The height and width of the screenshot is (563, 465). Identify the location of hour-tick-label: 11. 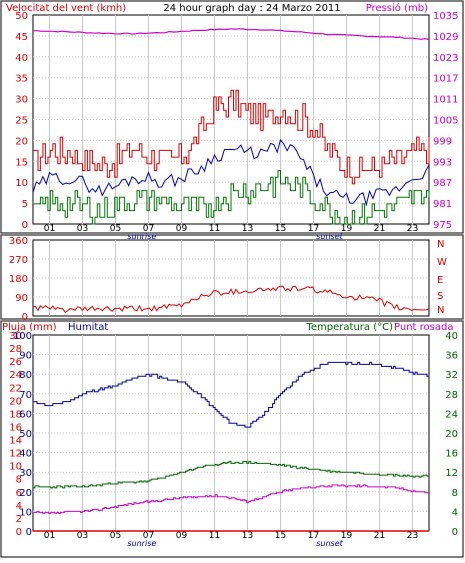
(214, 536).